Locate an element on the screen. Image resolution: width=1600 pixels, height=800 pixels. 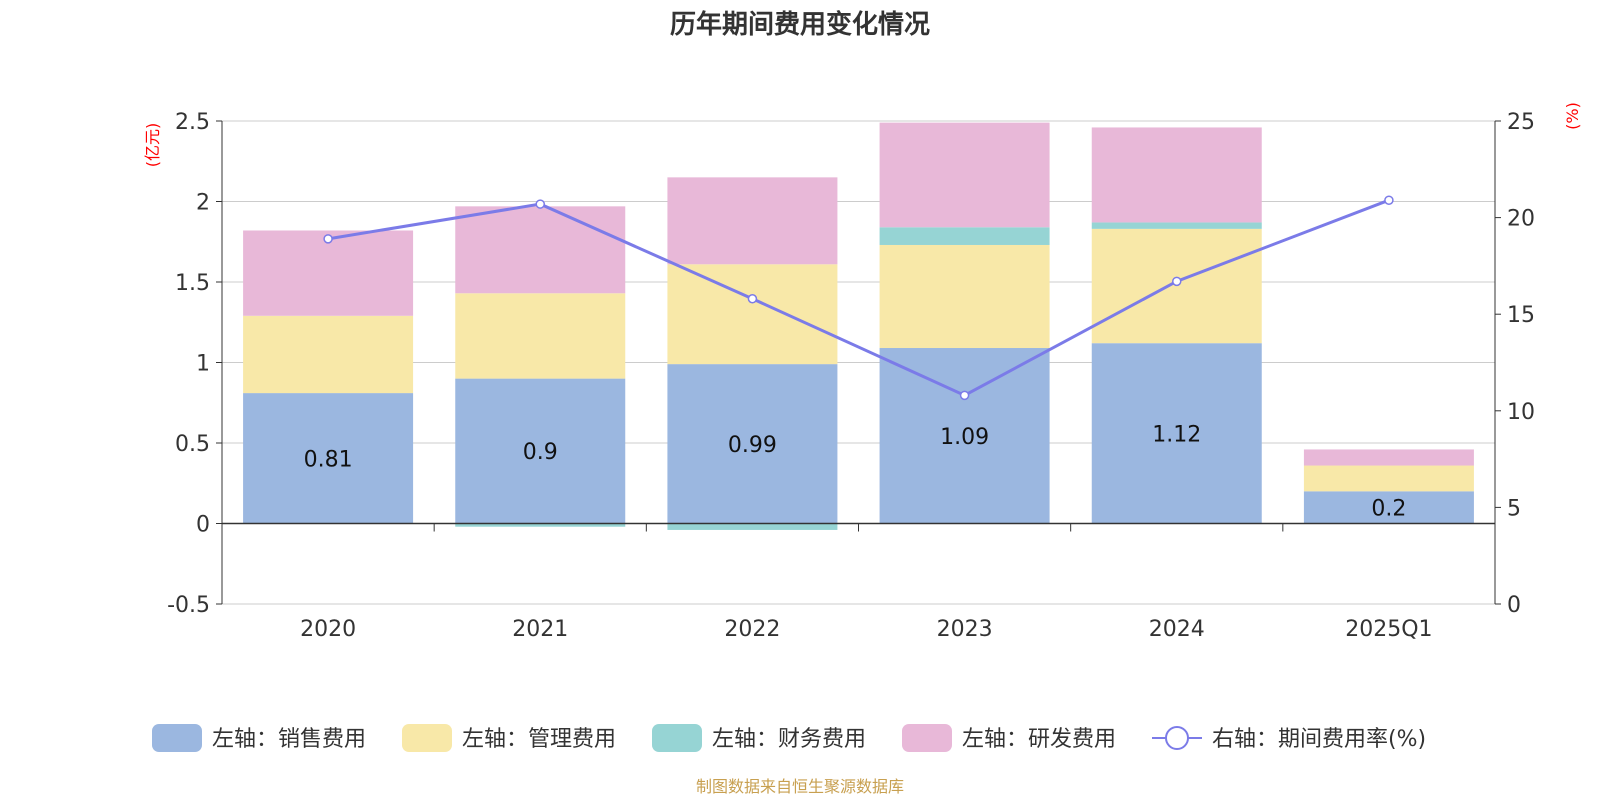
legend: 左轴：销售费用 左轴：管理费用 左轴：财务费用 左轴：研发费用 右轴：期间费用率(%) is located at coordinates (789, 738).